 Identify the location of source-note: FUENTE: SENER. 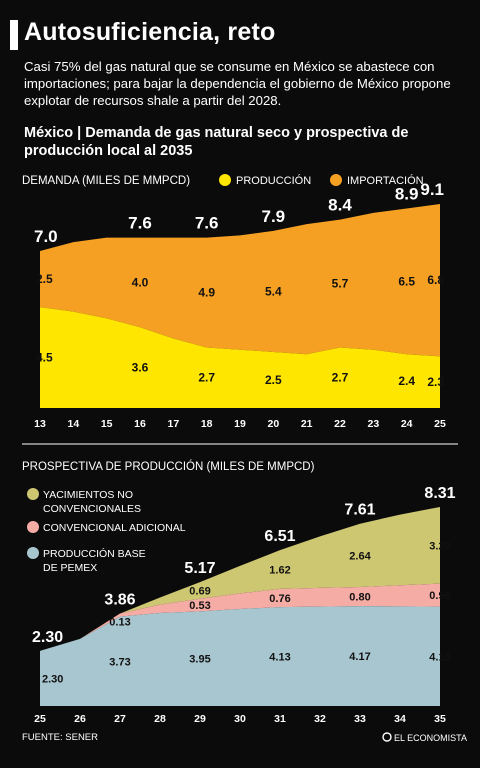
(60, 737).